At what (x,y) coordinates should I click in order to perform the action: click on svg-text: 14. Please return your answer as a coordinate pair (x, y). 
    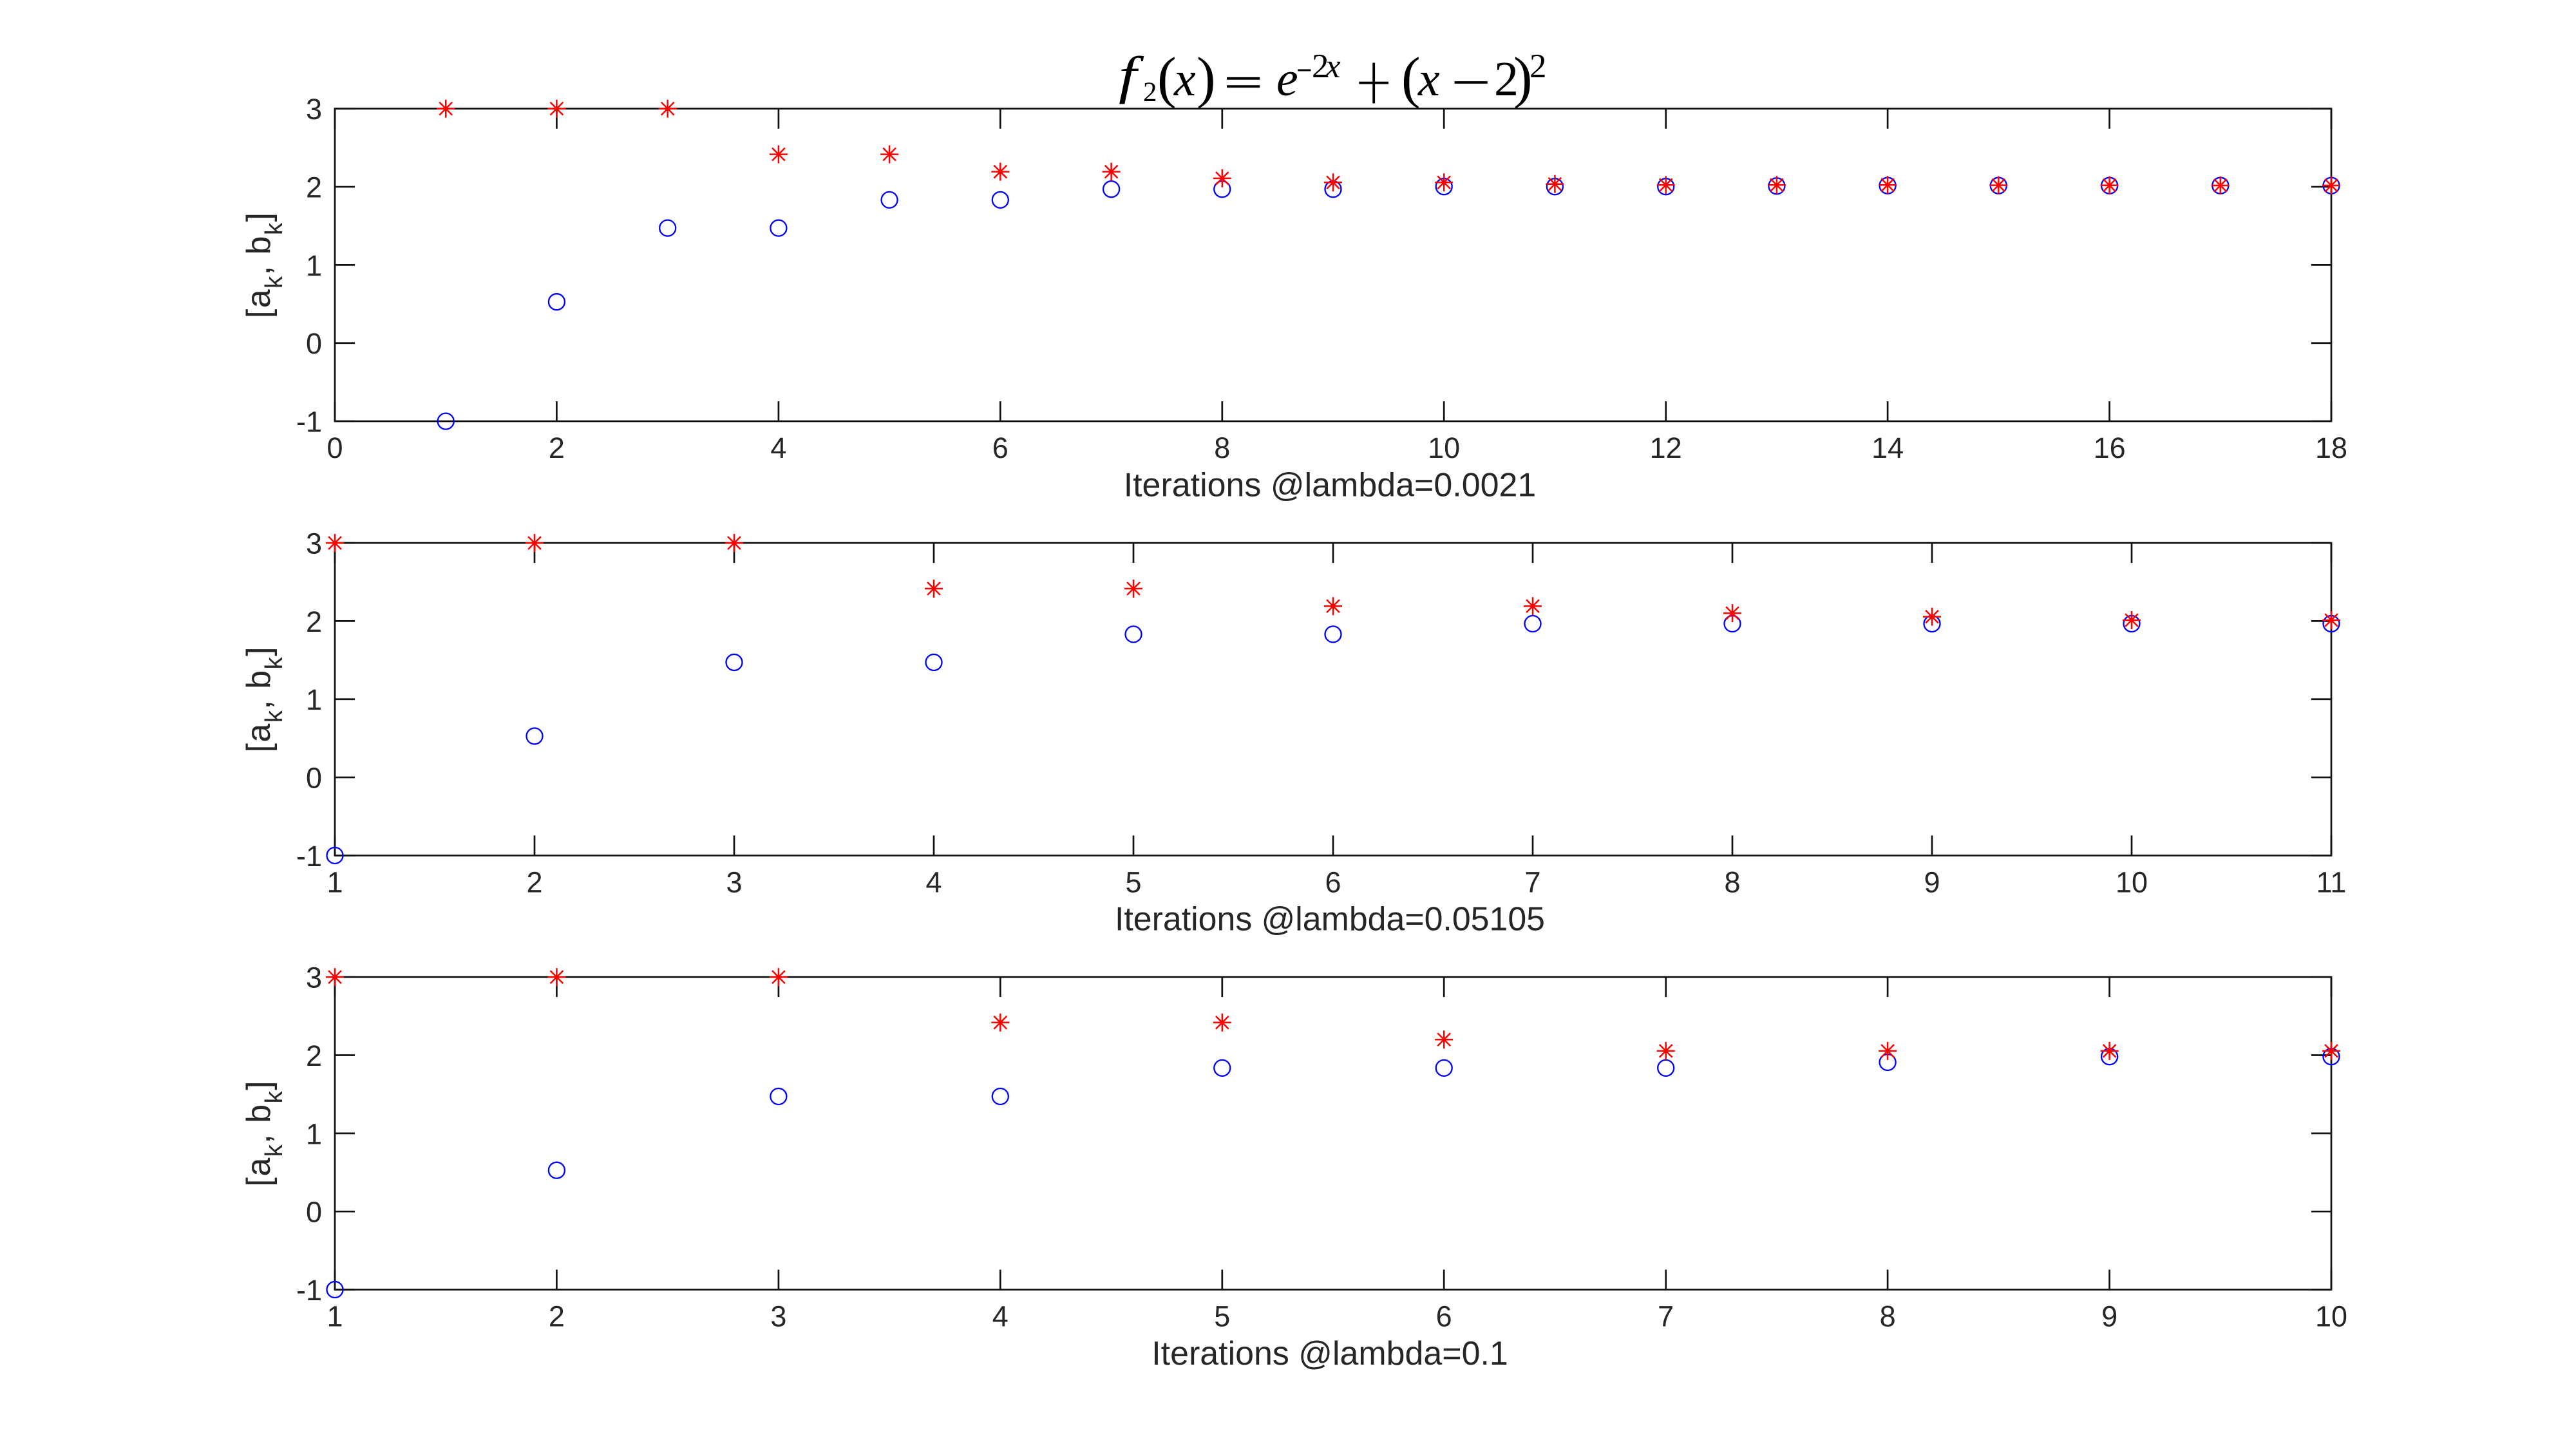
    Looking at the image, I should click on (1888, 447).